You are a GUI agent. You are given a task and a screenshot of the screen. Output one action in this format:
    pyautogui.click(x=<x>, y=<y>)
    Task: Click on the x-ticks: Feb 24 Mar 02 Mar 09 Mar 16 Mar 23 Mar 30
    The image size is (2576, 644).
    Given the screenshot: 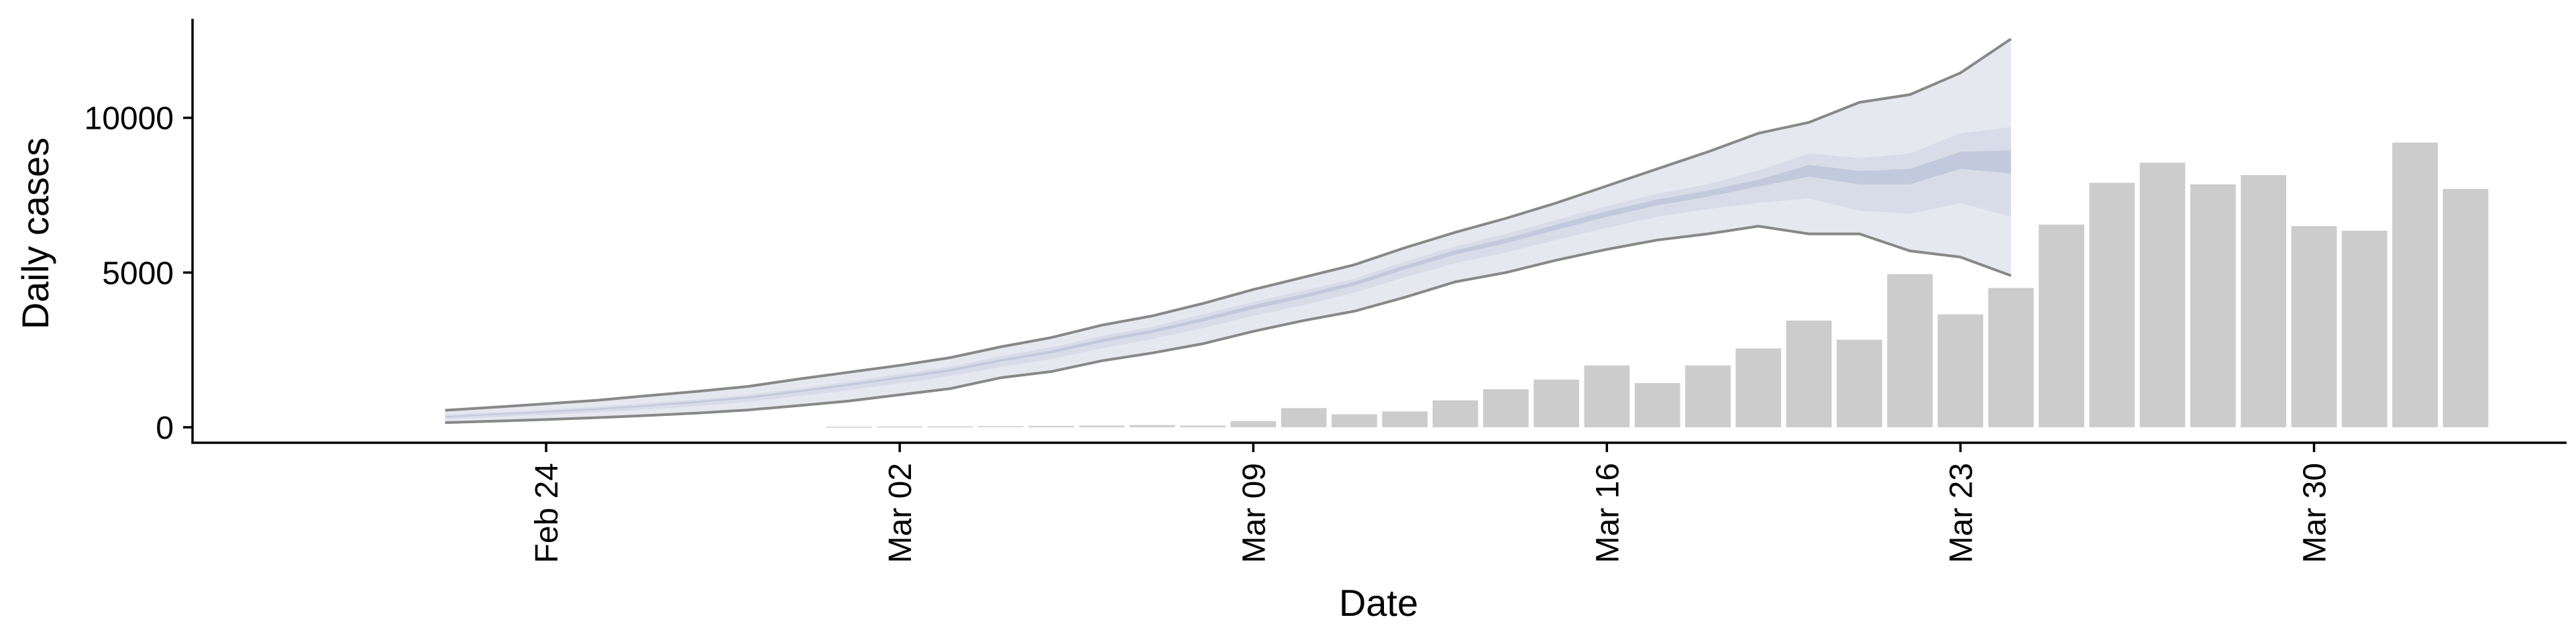 What is the action you would take?
    pyautogui.click(x=1431, y=503)
    